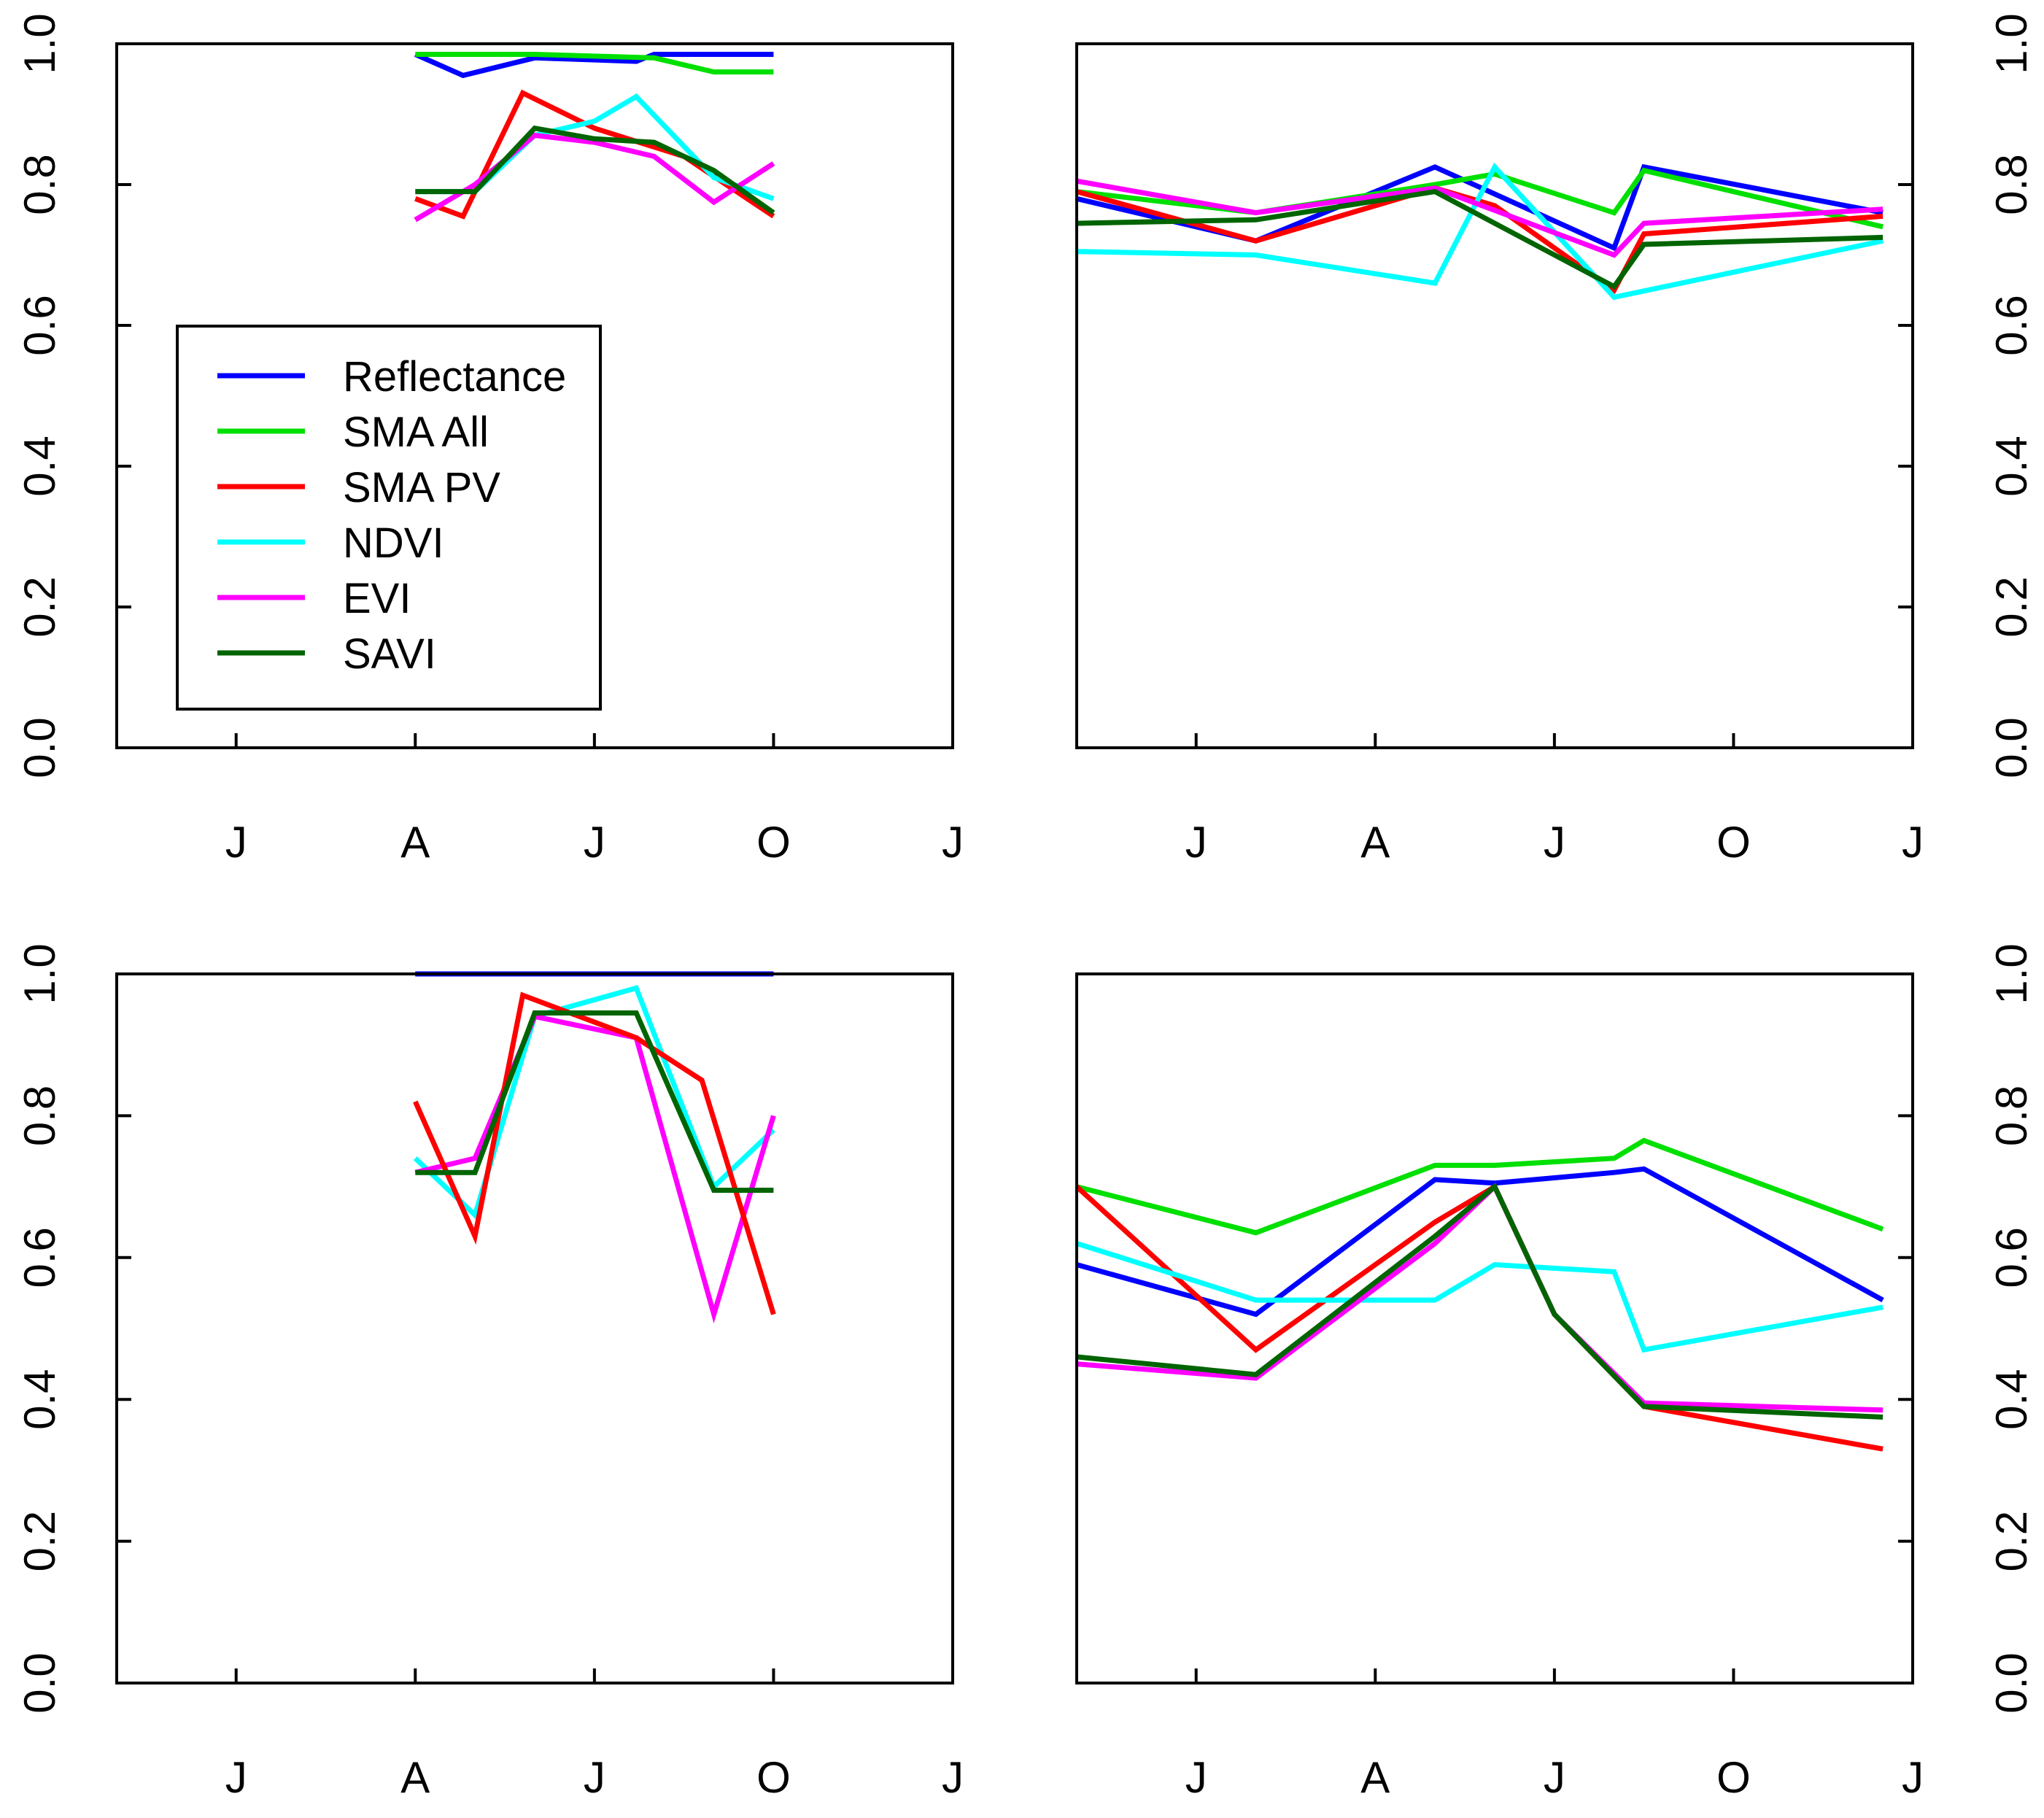 Image resolution: width=2044 pixels, height=1818 pixels. I want to click on legend-label: SMA PV, so click(421, 487).